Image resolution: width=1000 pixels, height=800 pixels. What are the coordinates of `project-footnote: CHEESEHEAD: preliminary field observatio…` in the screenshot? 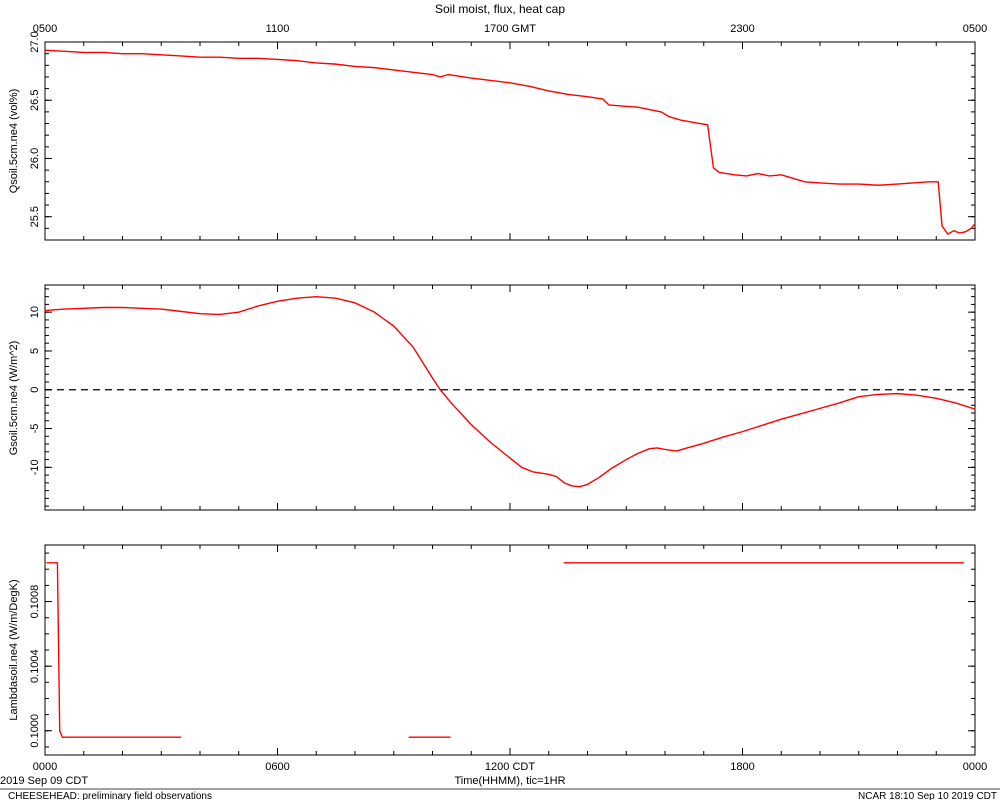 It's located at (110, 795).